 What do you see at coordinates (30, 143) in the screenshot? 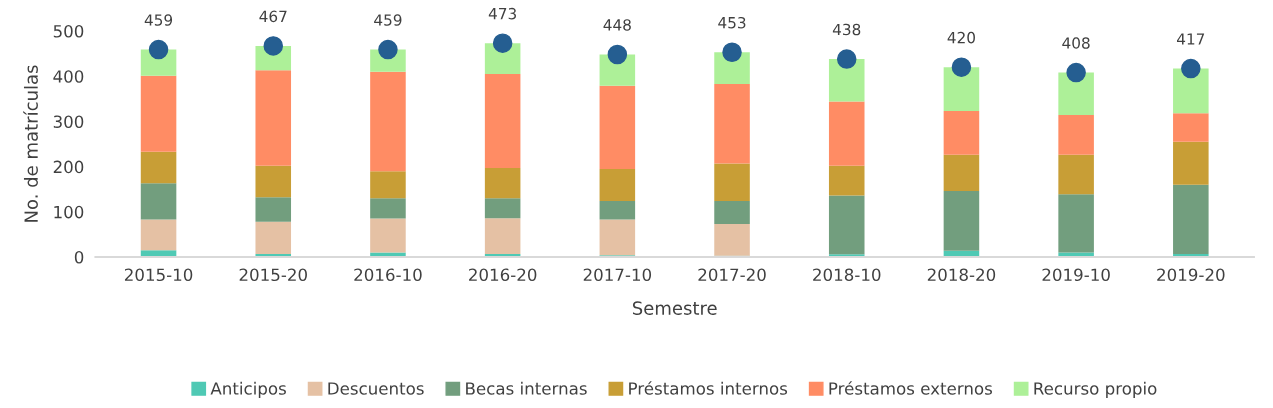
I see `y-axis-title: No. de matrículas` at bounding box center [30, 143].